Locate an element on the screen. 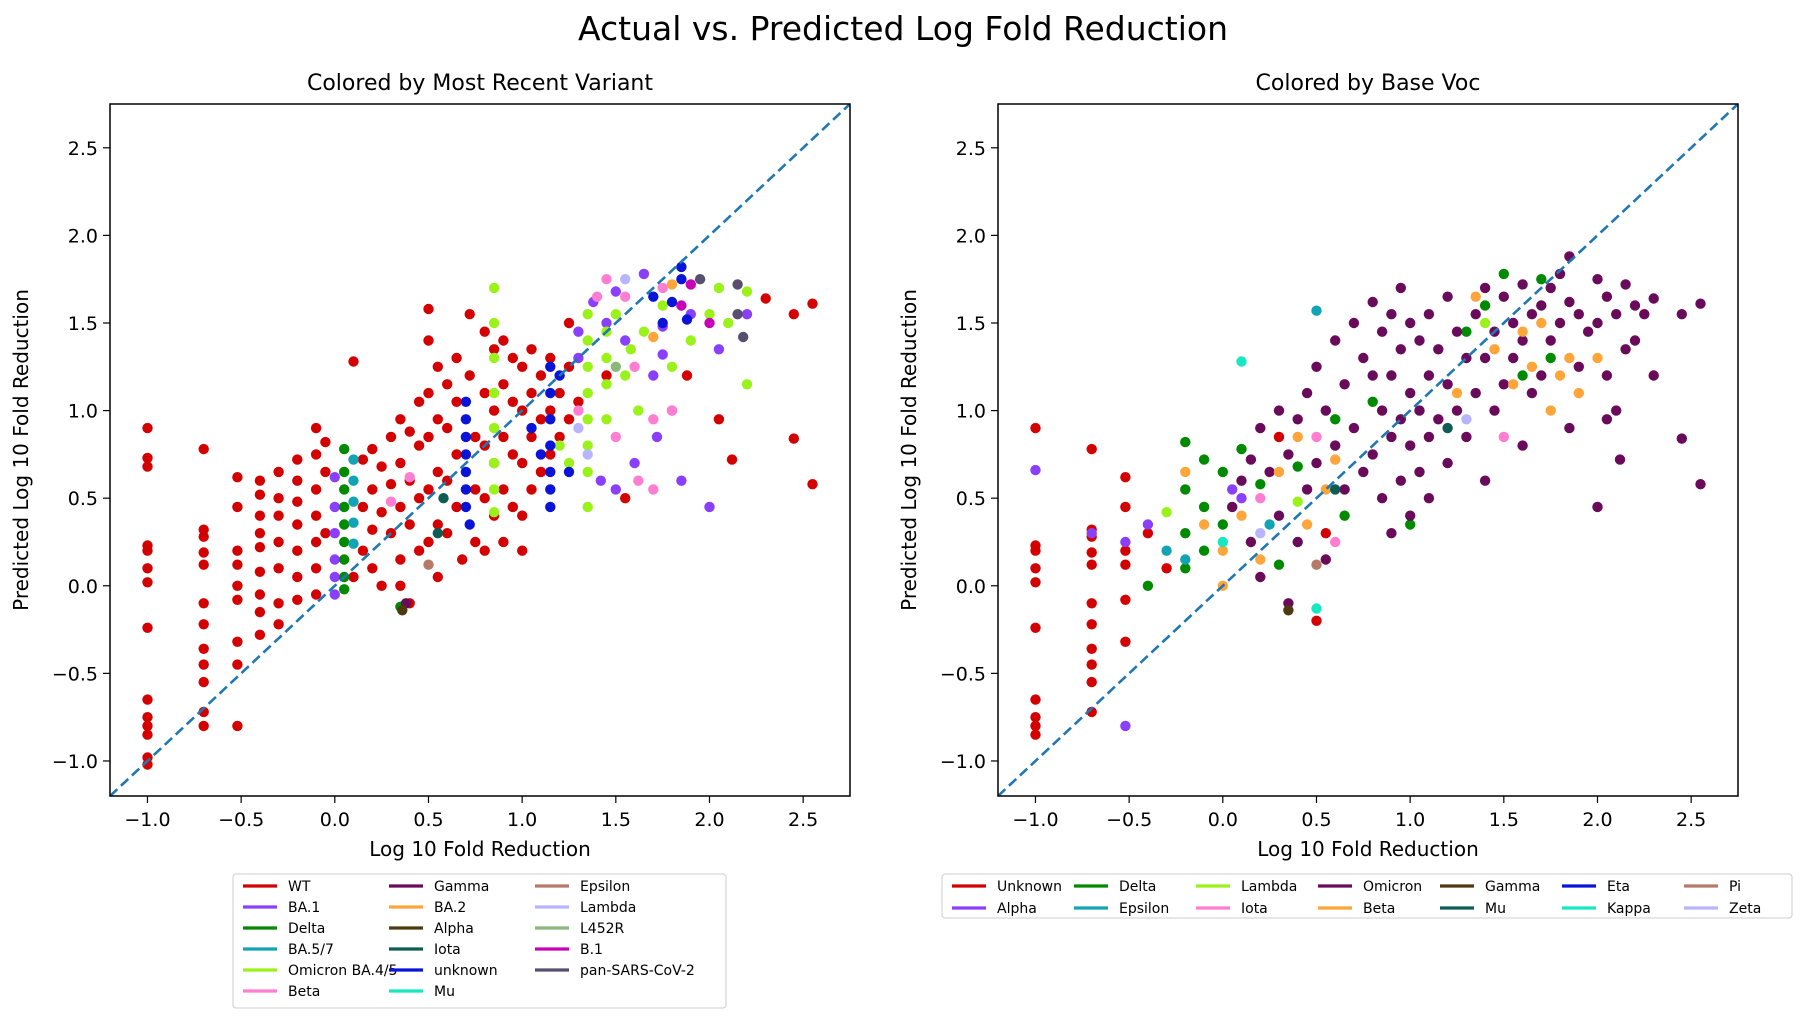  chart0-legend-label: Iota is located at coordinates (447, 950).